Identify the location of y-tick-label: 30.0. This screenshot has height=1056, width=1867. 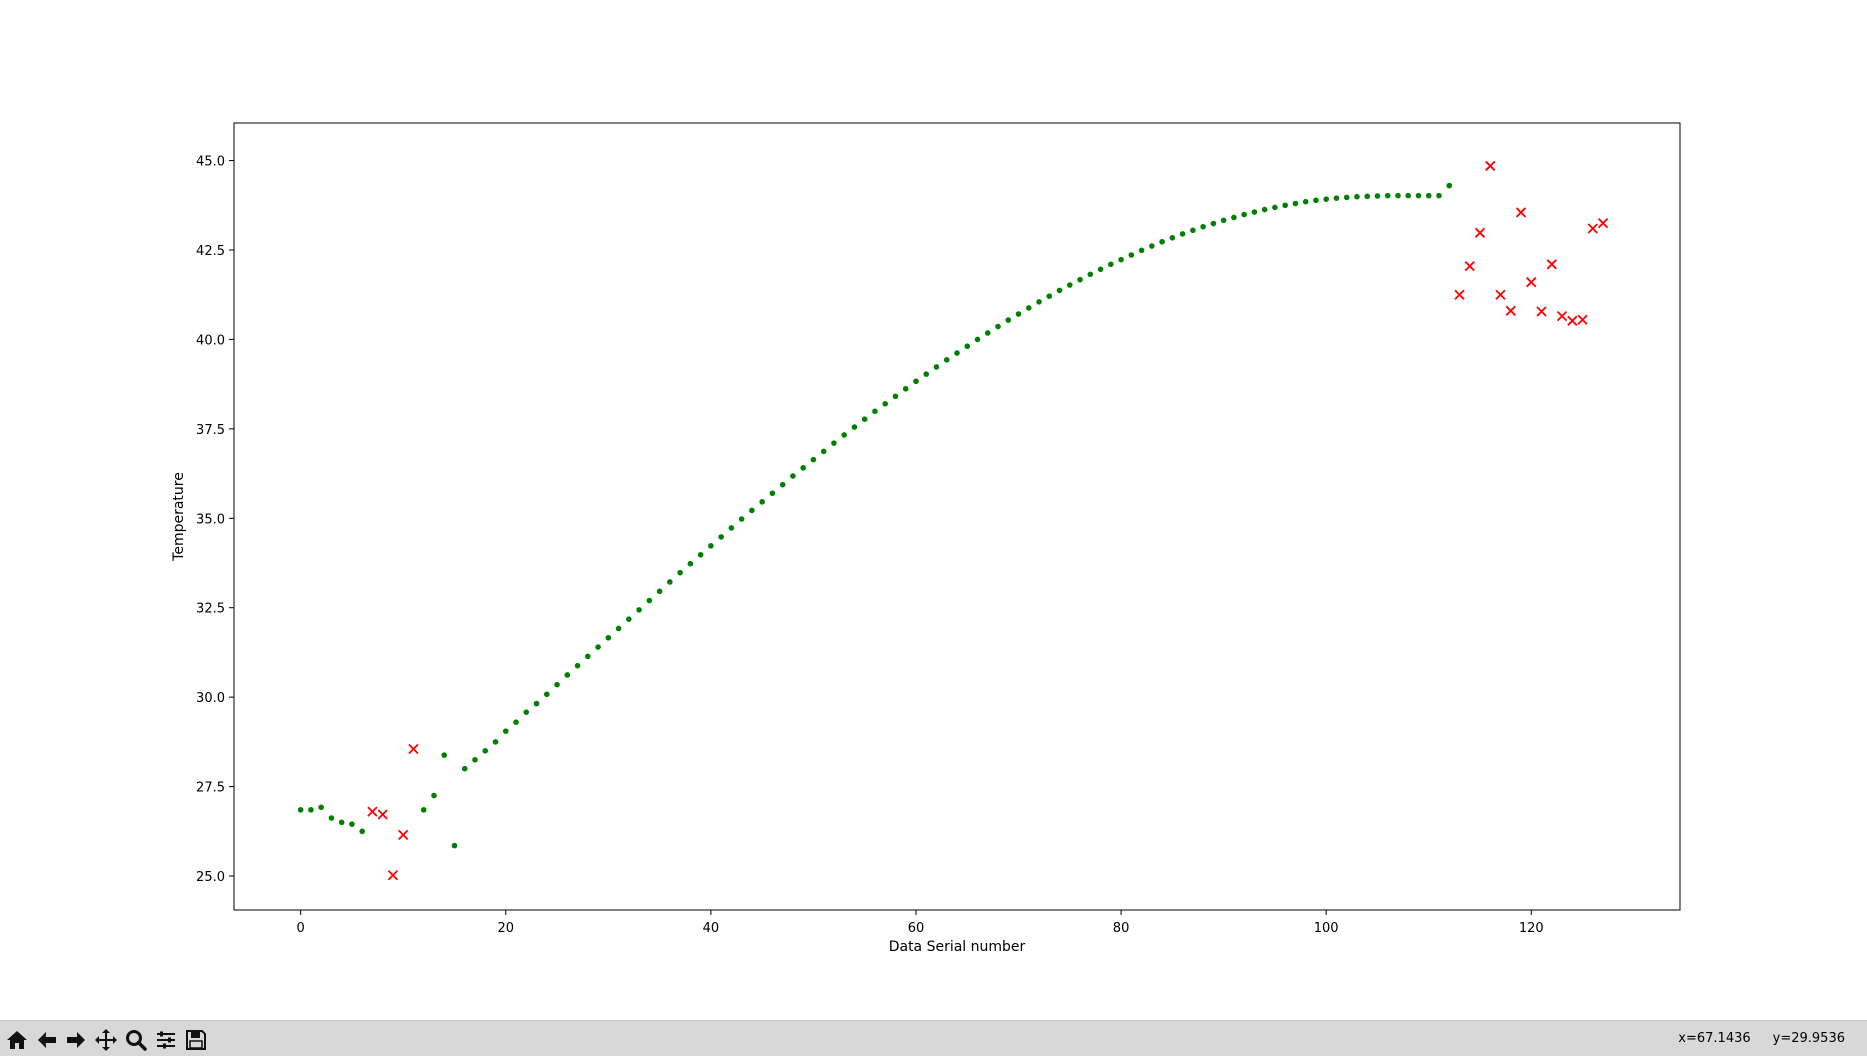
(210, 698).